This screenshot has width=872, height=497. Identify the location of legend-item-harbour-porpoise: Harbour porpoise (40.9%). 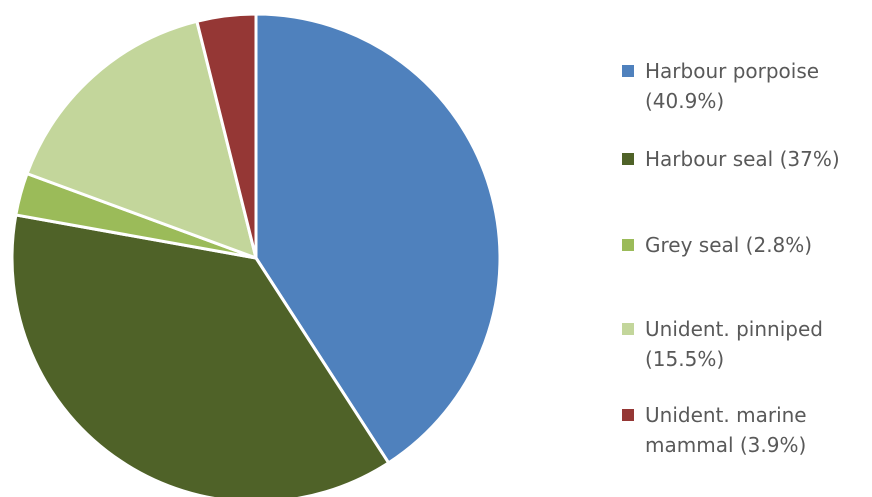
(746, 86).